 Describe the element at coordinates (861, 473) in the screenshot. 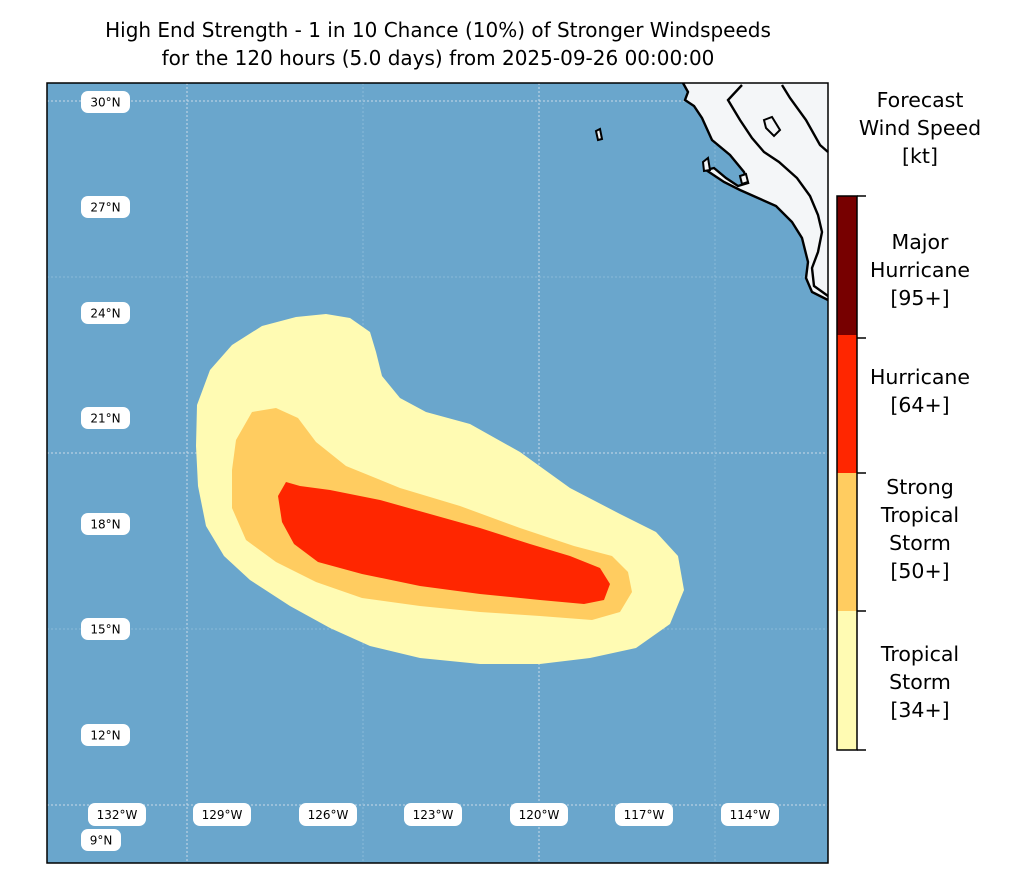

I see `colorbar-ticks` at that location.